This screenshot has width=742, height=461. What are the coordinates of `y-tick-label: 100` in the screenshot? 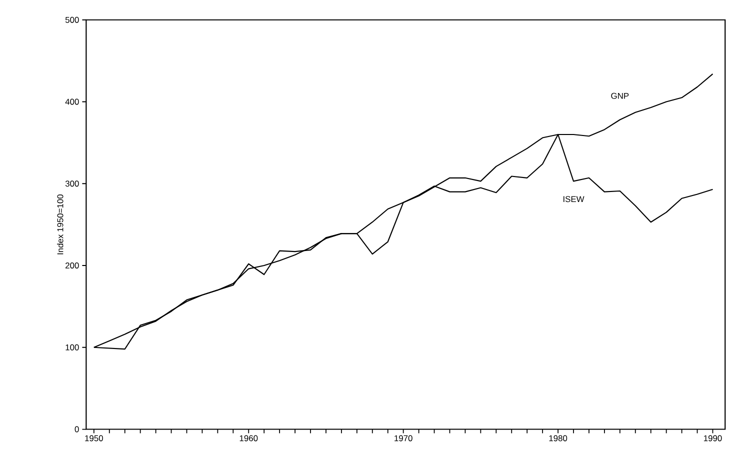 It's located at (72, 347).